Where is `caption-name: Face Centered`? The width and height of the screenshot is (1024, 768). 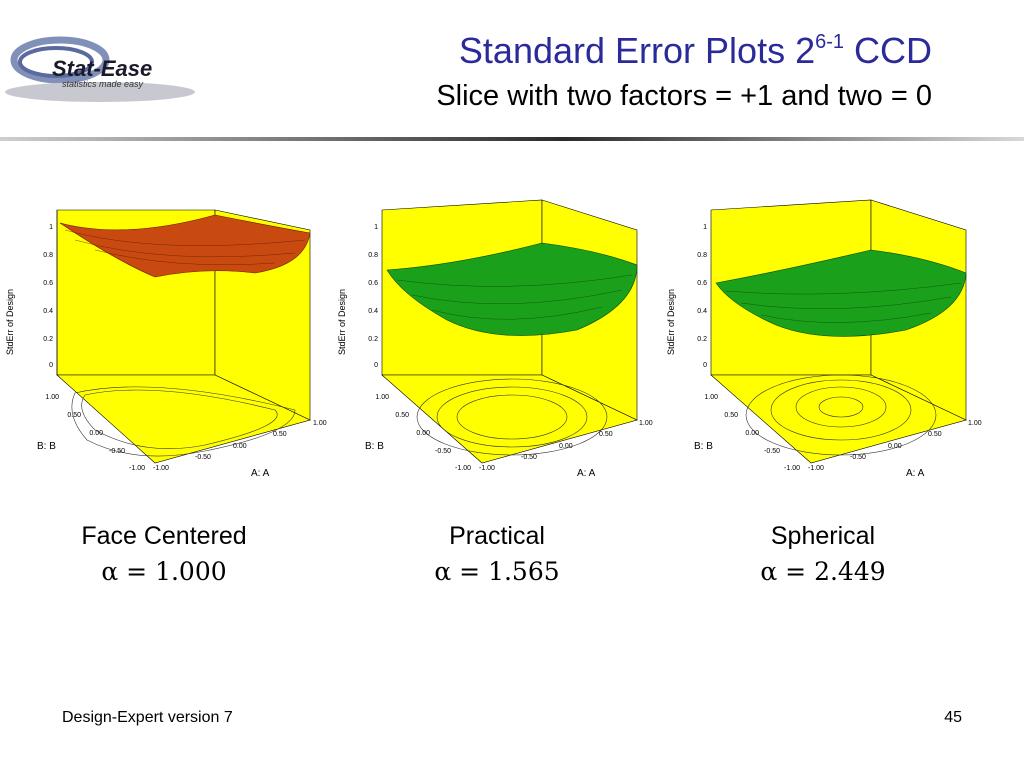 caption-name: Face Centered is located at coordinates (164, 536).